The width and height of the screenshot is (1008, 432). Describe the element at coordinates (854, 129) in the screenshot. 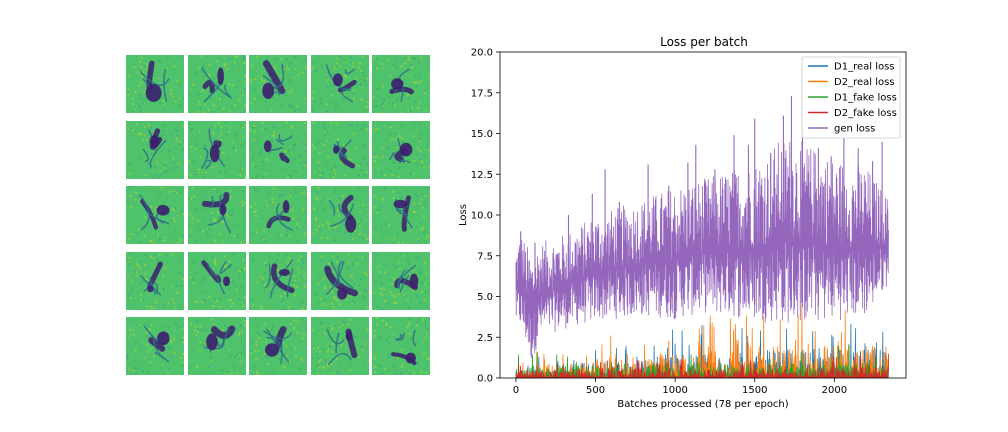

I see `legend-label: gen loss` at that location.